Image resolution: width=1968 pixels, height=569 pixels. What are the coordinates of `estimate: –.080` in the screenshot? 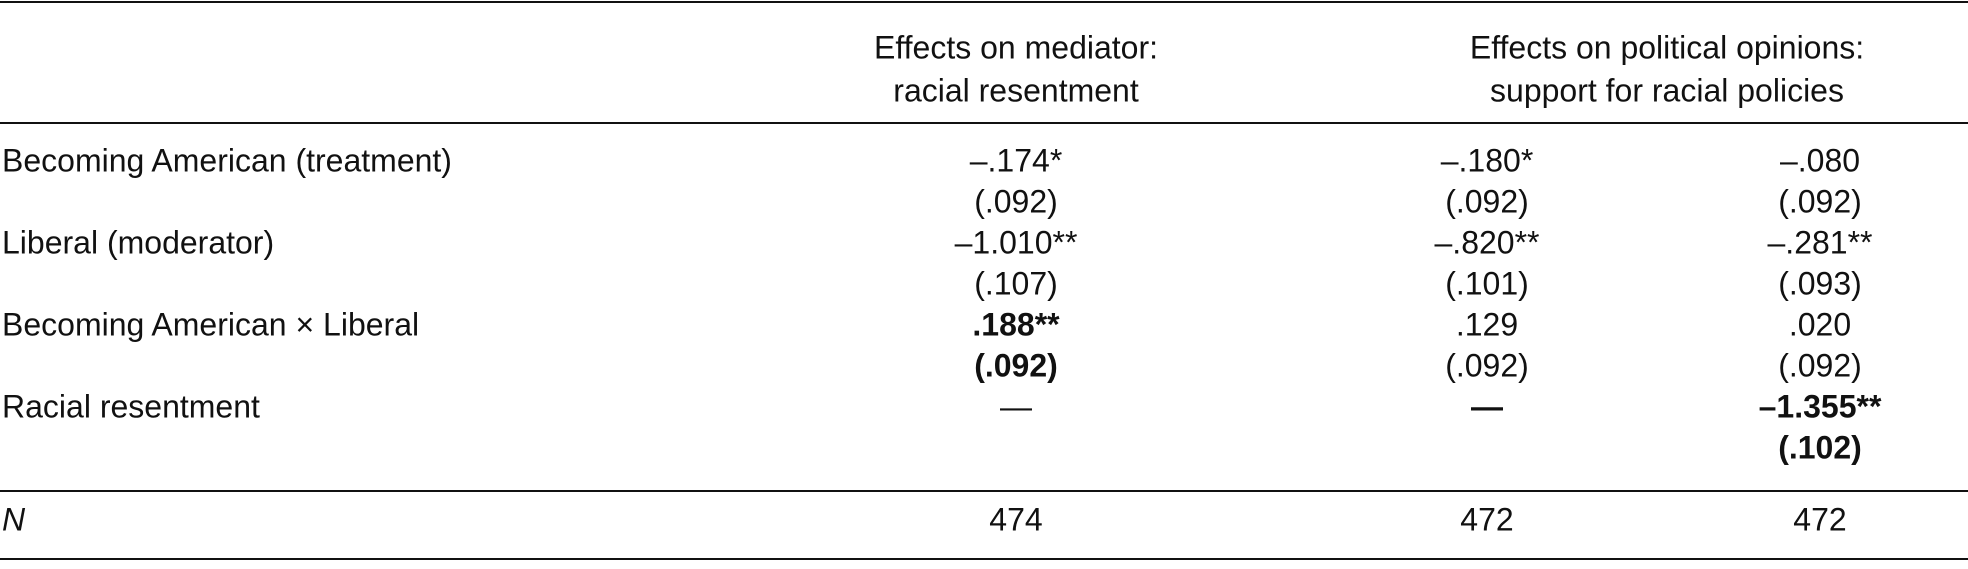 It's located at (1820, 160).